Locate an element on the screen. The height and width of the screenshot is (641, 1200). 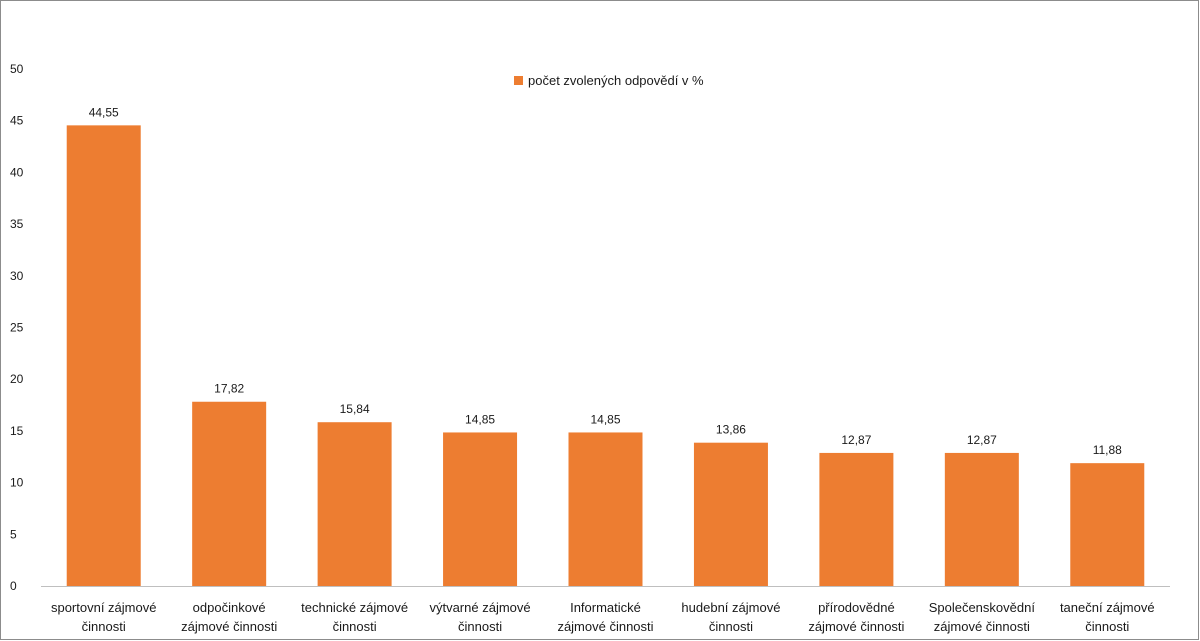
x-category-label: přírodovědné is located at coordinates (856, 607).